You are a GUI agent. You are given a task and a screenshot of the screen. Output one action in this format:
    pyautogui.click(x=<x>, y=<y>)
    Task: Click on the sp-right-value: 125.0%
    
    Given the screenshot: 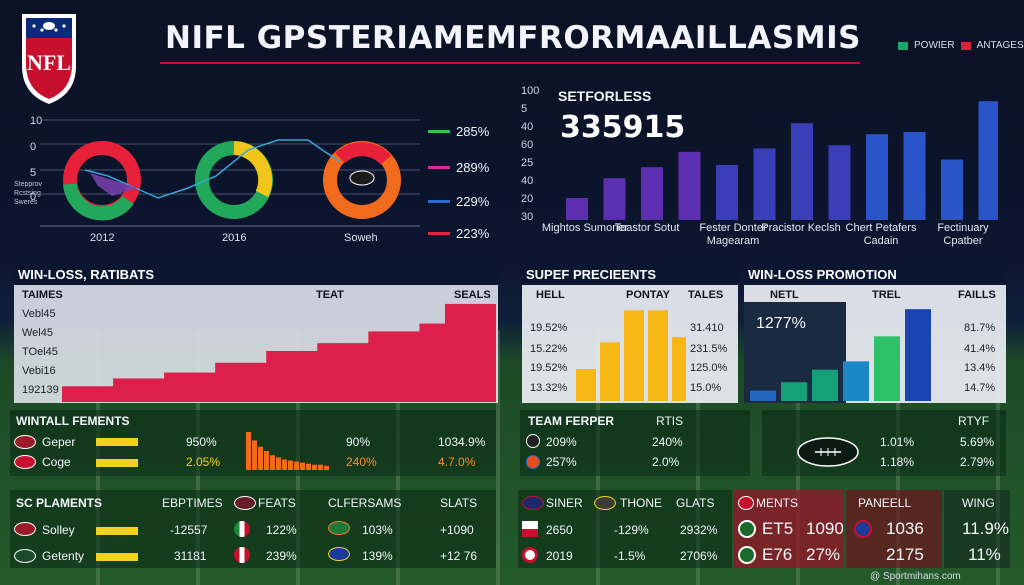 What is the action you would take?
    pyautogui.click(x=709, y=368)
    